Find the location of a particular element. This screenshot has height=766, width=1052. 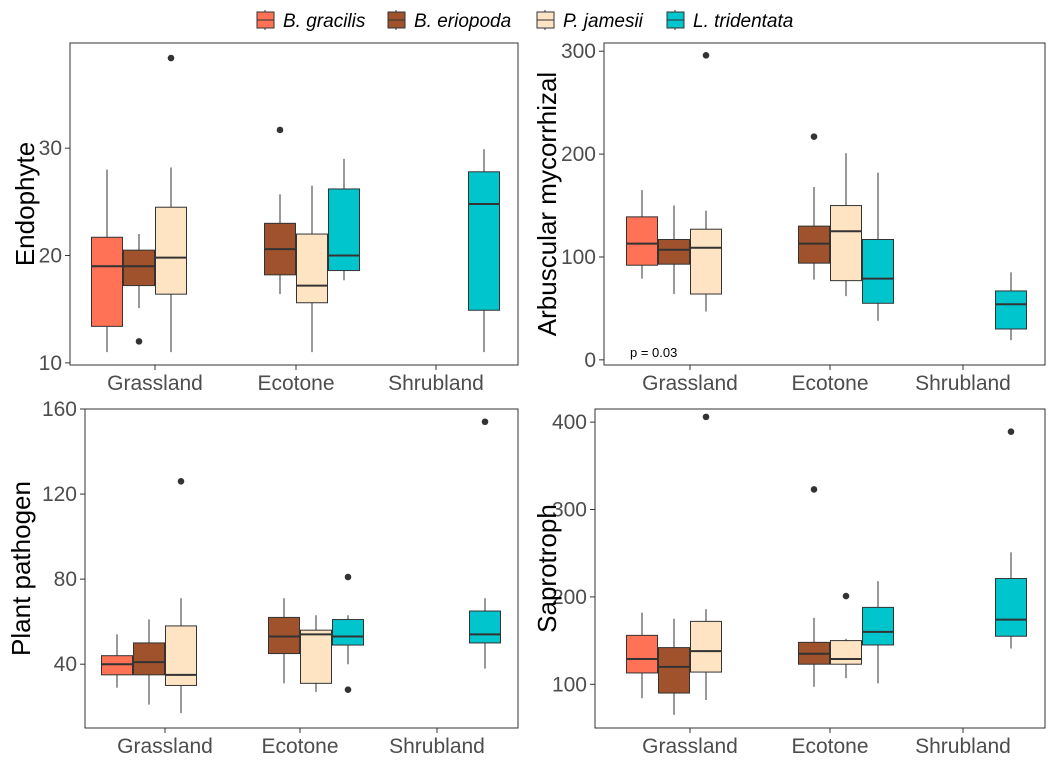

y-tick-label: 10 is located at coordinates (50, 363).